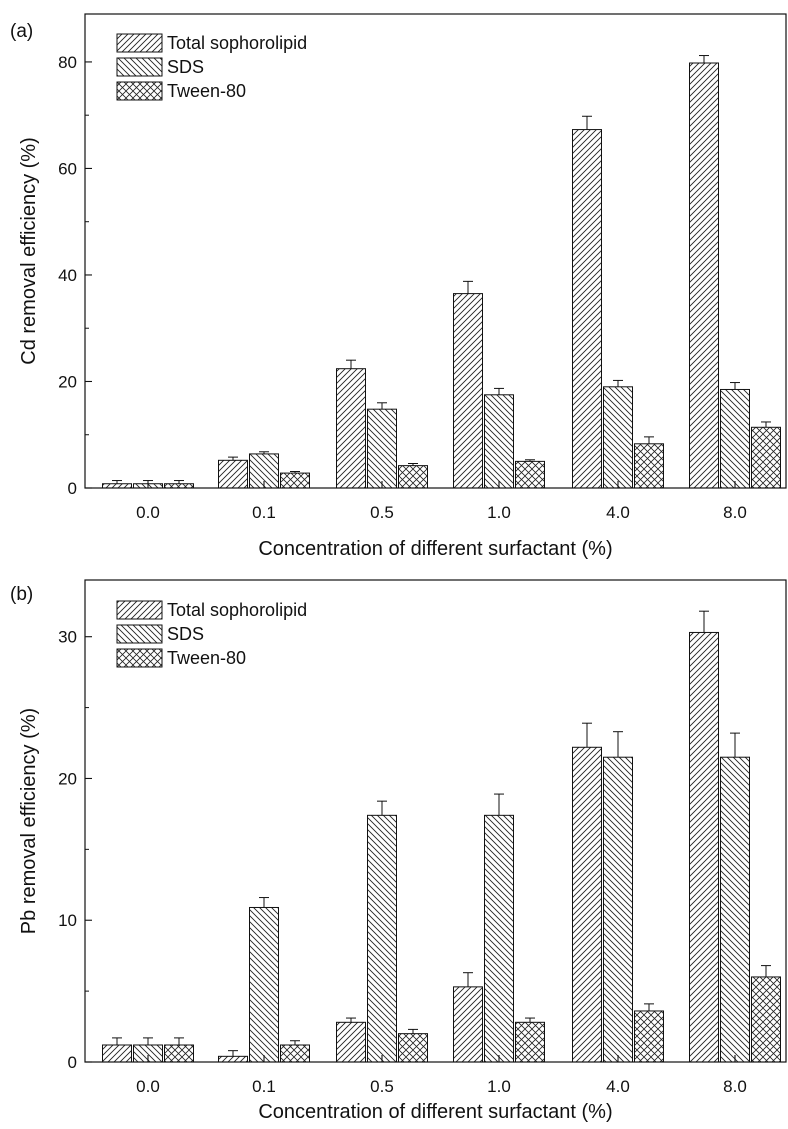  Describe the element at coordinates (67, 920) in the screenshot. I see `y-tick-label: 10` at that location.